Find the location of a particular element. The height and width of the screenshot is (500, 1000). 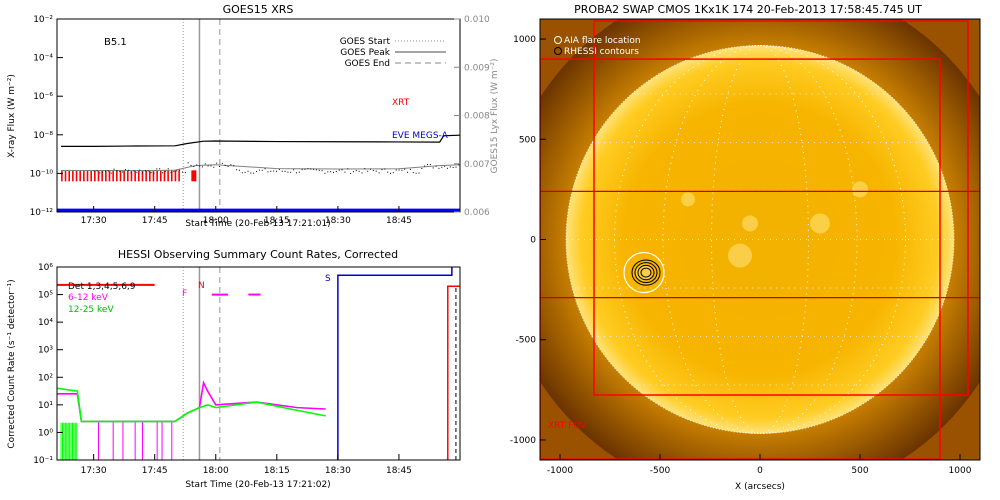

goes-legend-end-label: GOES End is located at coordinates (367, 64).